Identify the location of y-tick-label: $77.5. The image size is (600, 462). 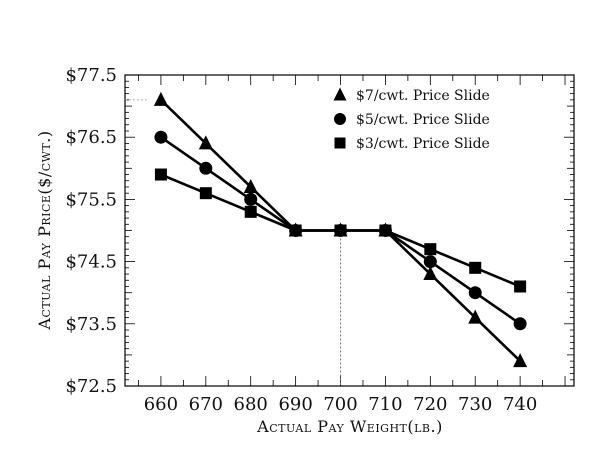
(91, 75).